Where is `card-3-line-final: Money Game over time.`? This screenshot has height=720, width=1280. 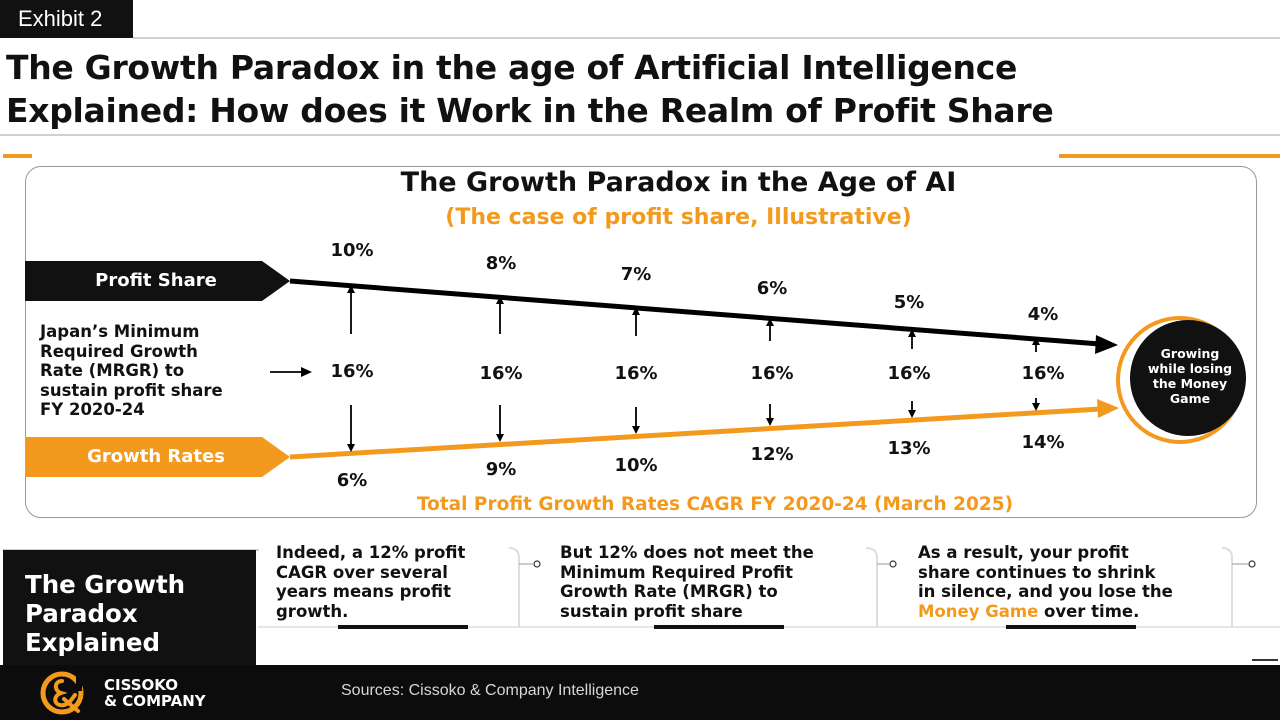 card-3-line-final: Money Game over time. is located at coordinates (1073, 612).